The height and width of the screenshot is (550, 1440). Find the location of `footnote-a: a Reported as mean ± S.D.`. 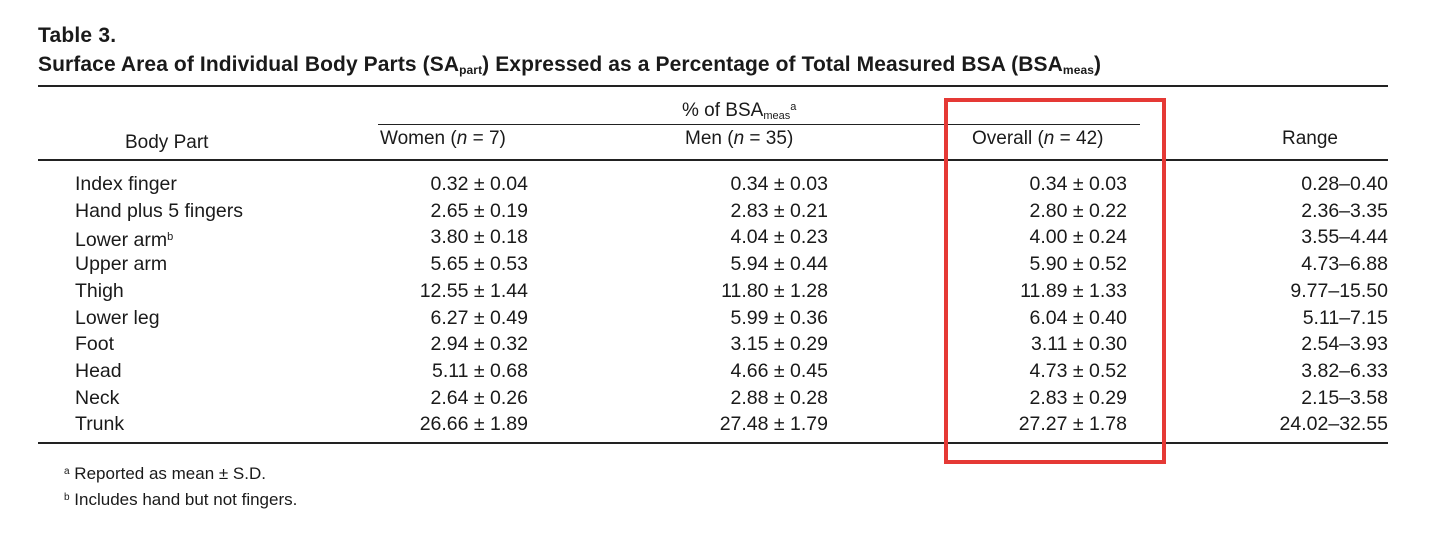

footnote-a: a Reported as mean ± S.D. is located at coordinates (165, 474).